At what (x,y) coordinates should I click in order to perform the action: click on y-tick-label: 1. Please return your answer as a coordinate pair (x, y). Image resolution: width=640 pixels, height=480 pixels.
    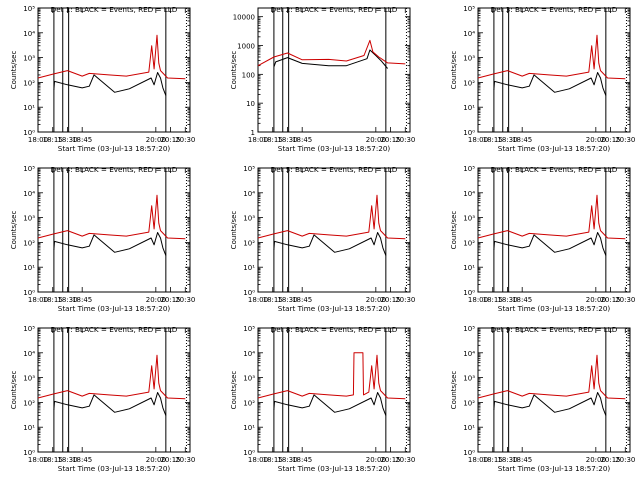
    Looking at the image, I should click on (253, 133).